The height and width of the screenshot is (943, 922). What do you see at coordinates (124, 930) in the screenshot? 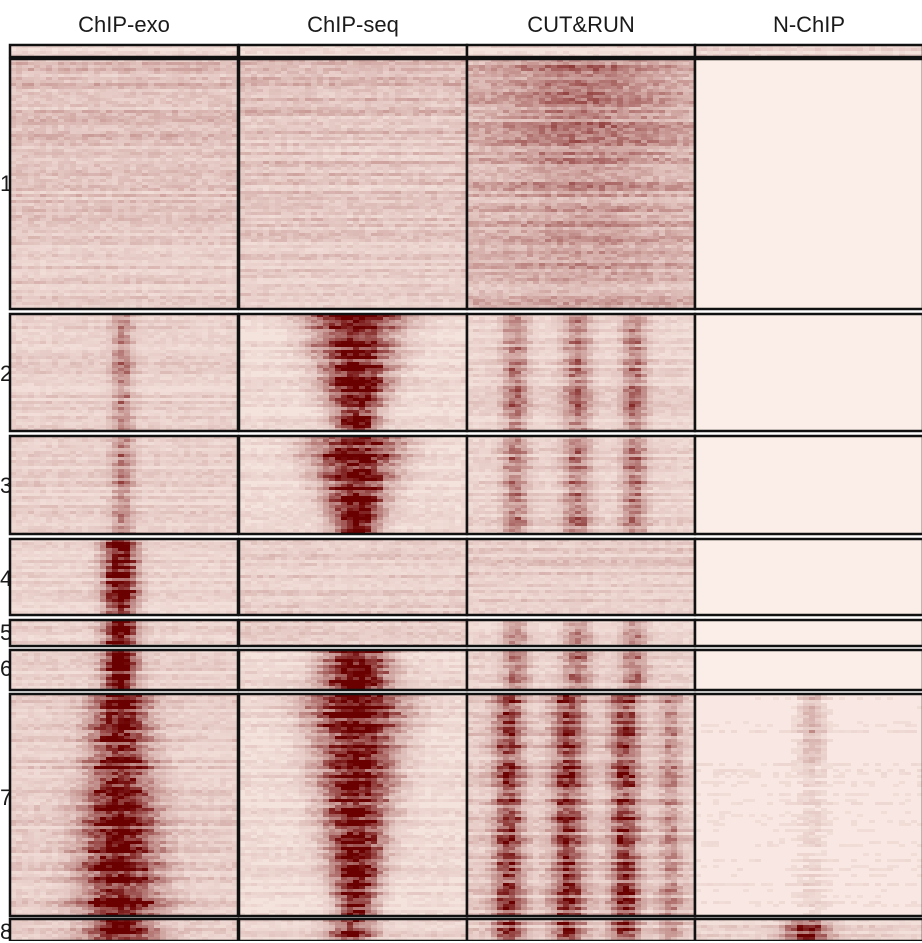
I see `heatmap-panel-cluster-8-chip-exo` at bounding box center [124, 930].